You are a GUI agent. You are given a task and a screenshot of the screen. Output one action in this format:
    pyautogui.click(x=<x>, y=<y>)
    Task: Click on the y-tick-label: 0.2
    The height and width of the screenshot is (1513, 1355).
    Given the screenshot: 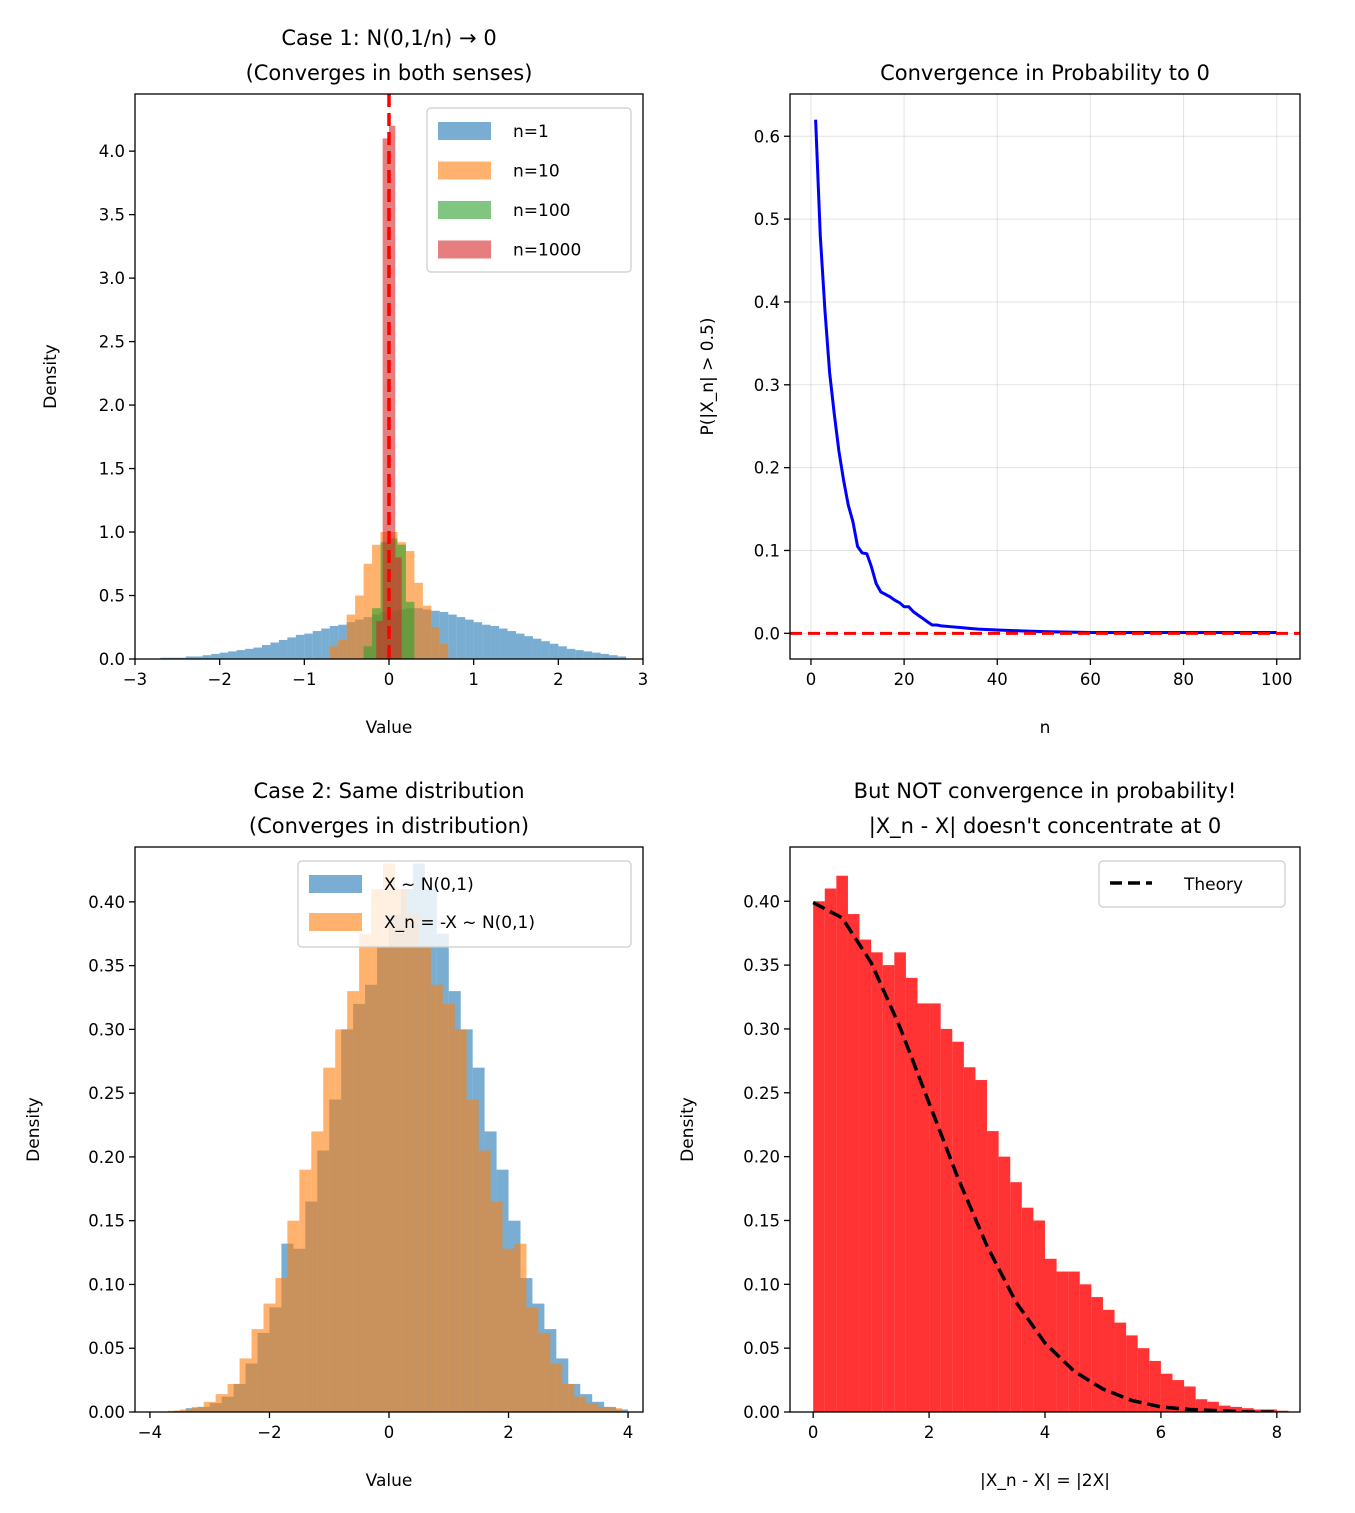 What is the action you would take?
    pyautogui.click(x=767, y=468)
    